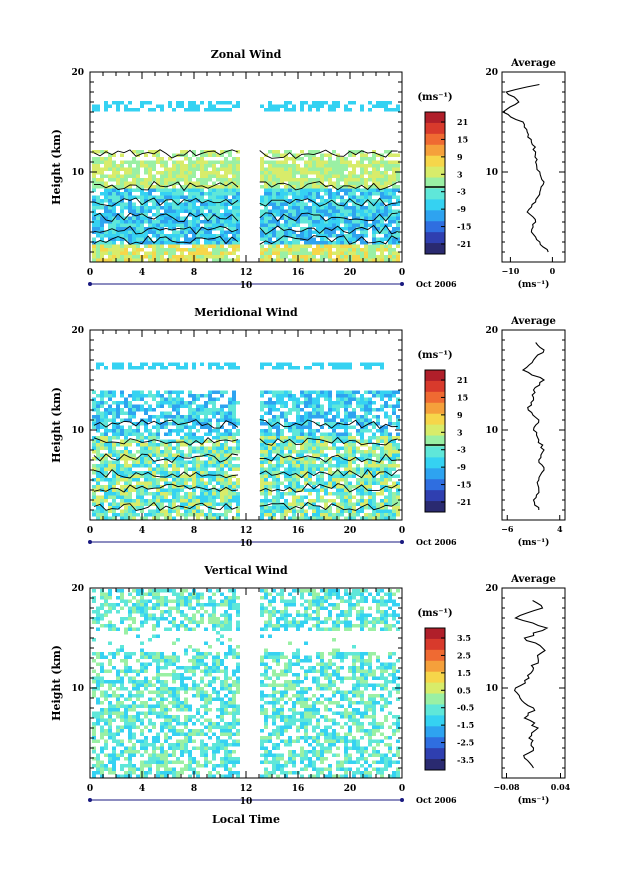 This screenshot has height=873, width=625. Describe the element at coordinates (246, 54) in the screenshot. I see `chart-title: Zonal Wind` at that location.